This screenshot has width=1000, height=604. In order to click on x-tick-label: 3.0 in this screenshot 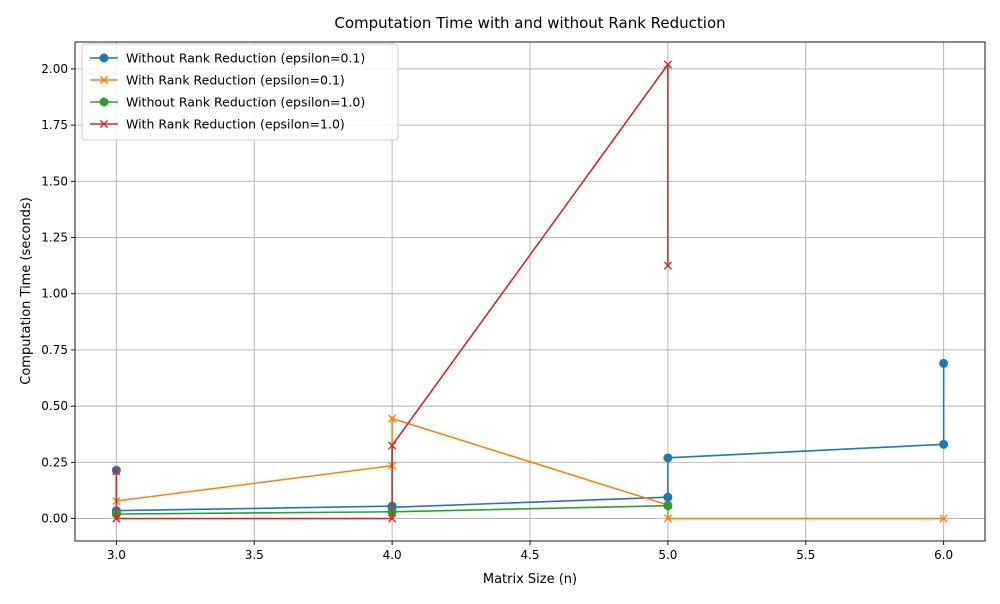, I will do `click(116, 555)`.